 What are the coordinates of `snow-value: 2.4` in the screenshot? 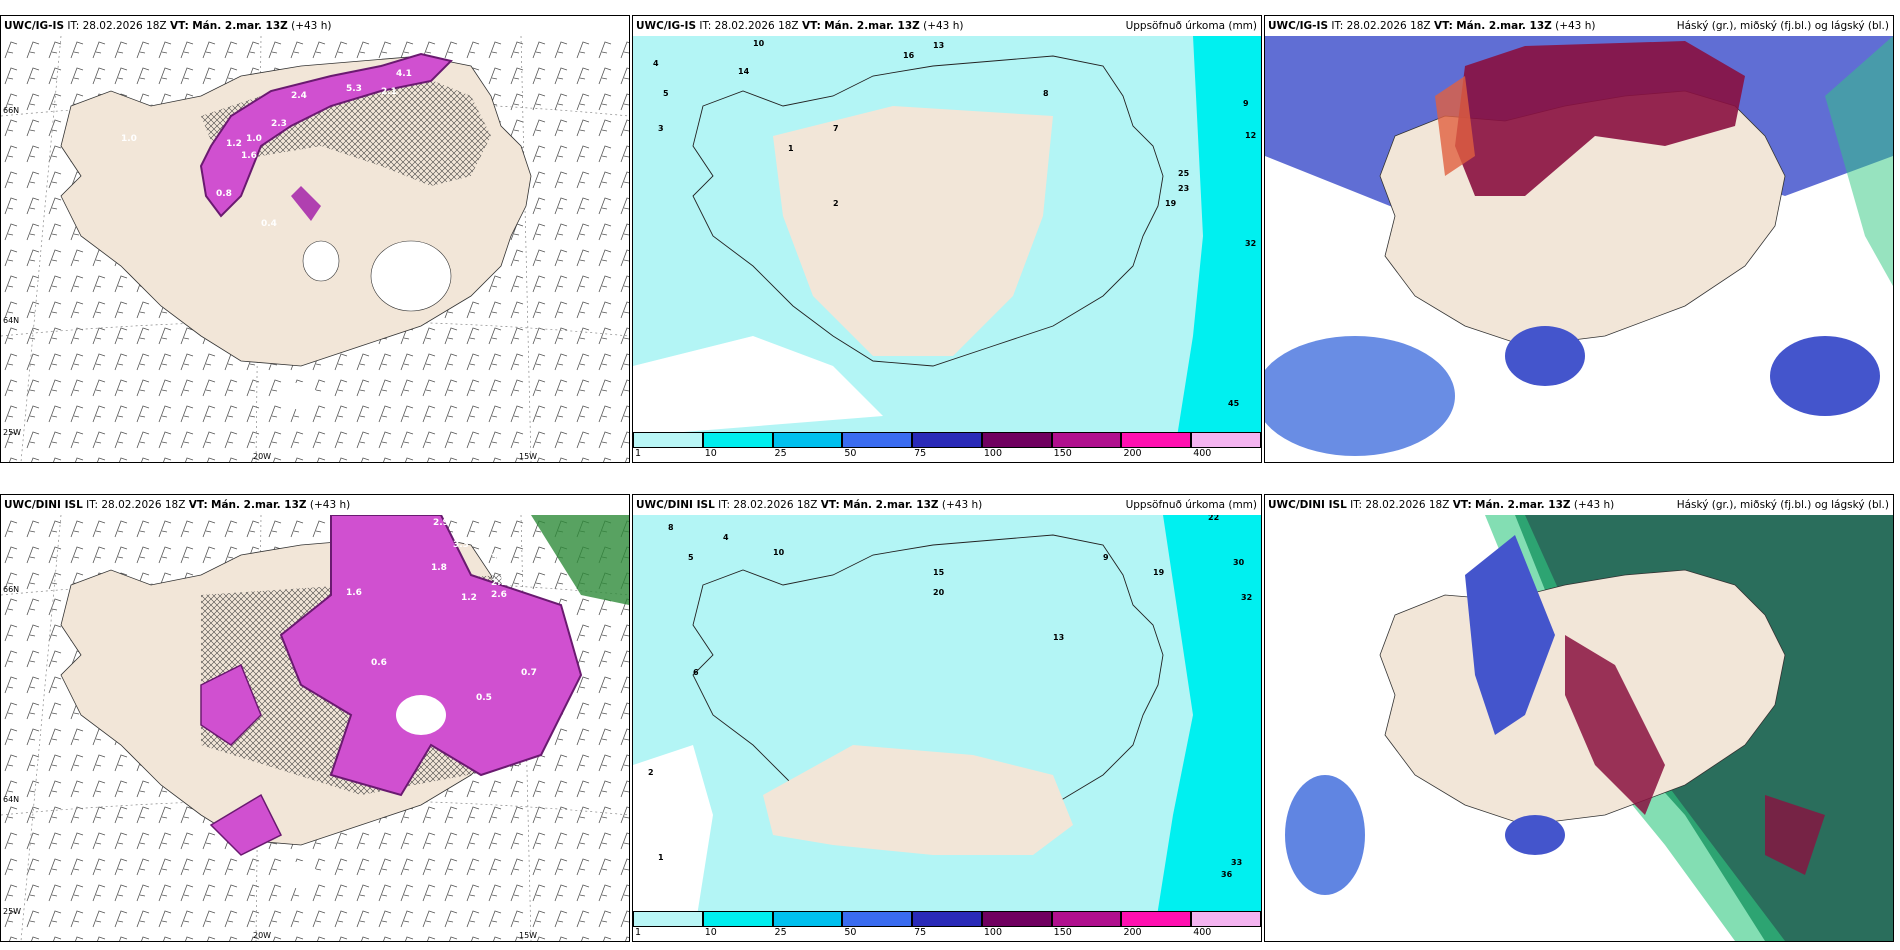 It's located at (299, 96).